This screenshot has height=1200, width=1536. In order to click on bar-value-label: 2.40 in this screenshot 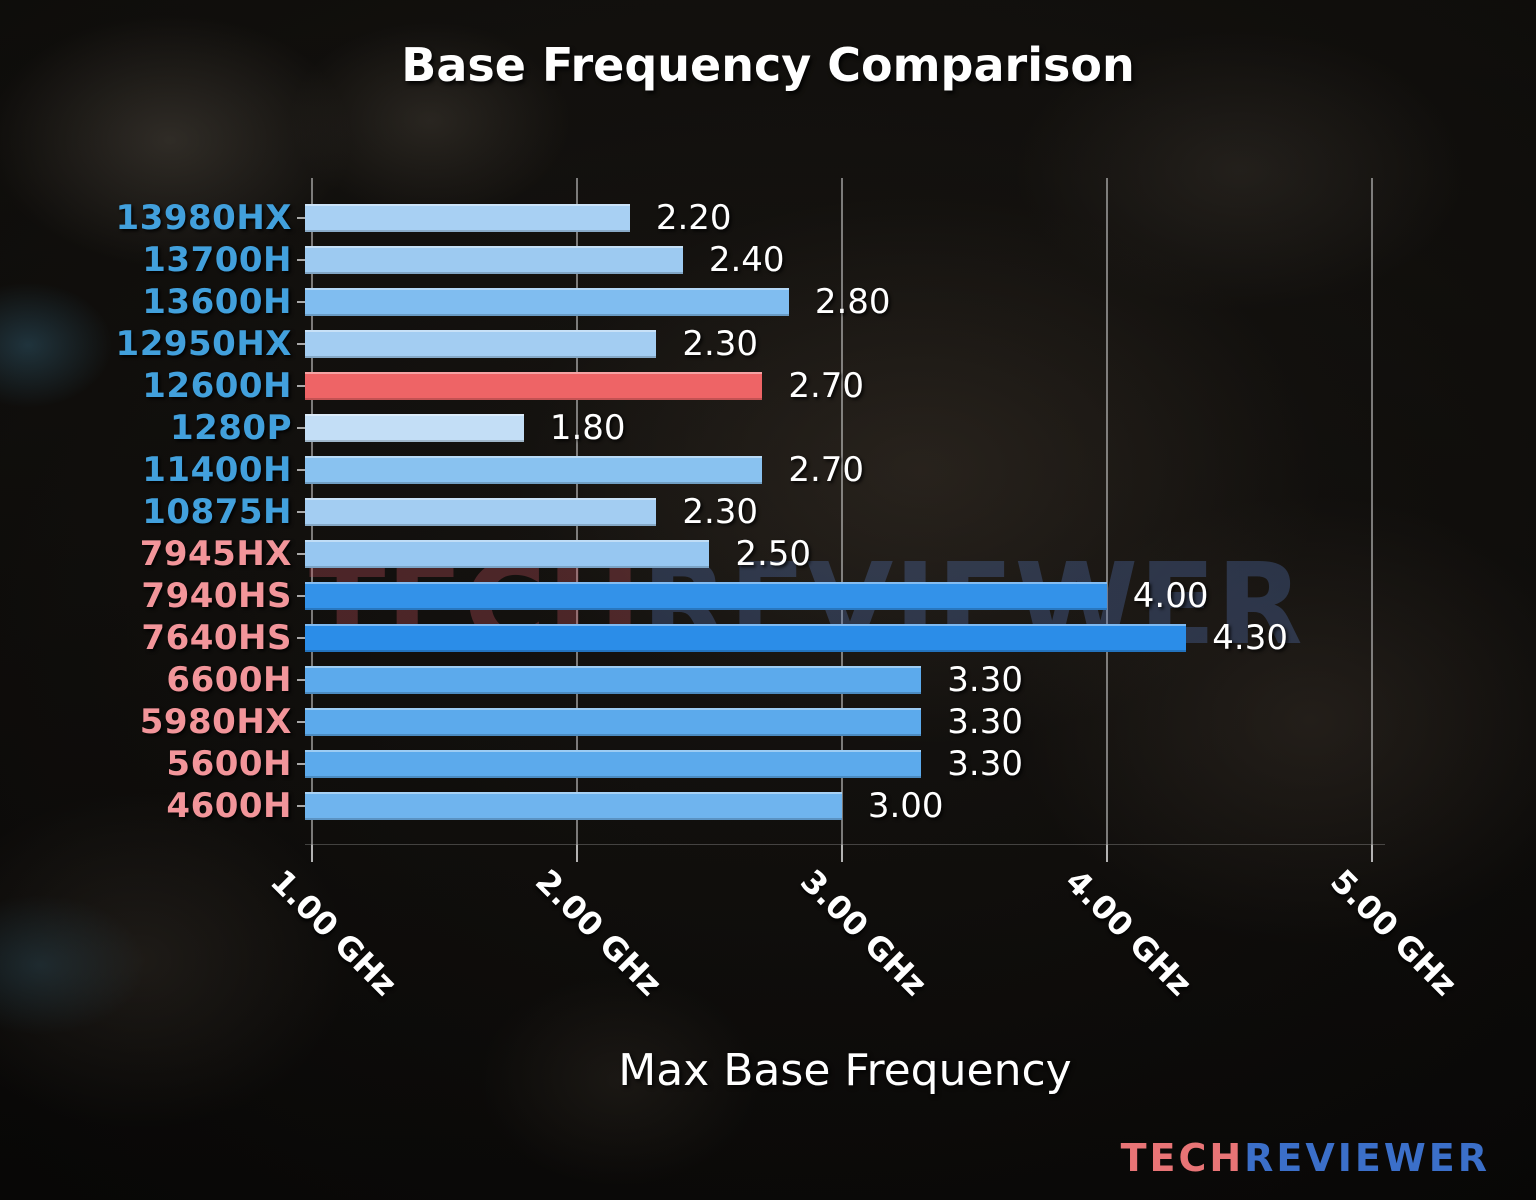, I will do `click(746, 260)`.